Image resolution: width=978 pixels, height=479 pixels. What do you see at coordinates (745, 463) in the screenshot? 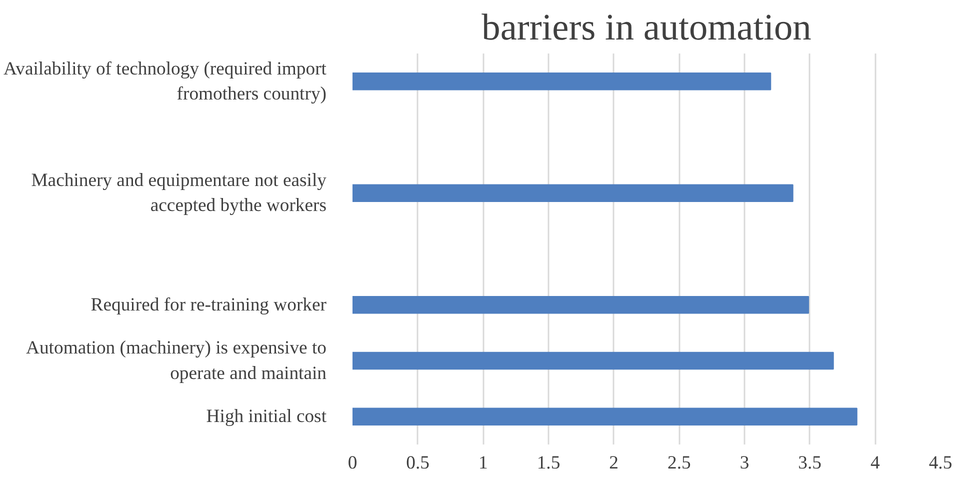
I see `x-tick-label: 3` at bounding box center [745, 463].